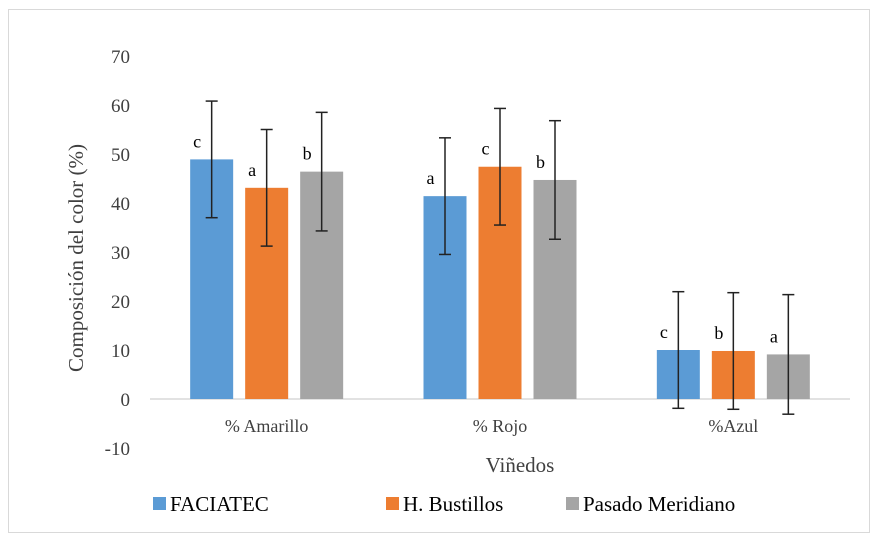 The height and width of the screenshot is (542, 881). Describe the element at coordinates (120, 351) in the screenshot. I see `y-tick-label: 10` at that location.